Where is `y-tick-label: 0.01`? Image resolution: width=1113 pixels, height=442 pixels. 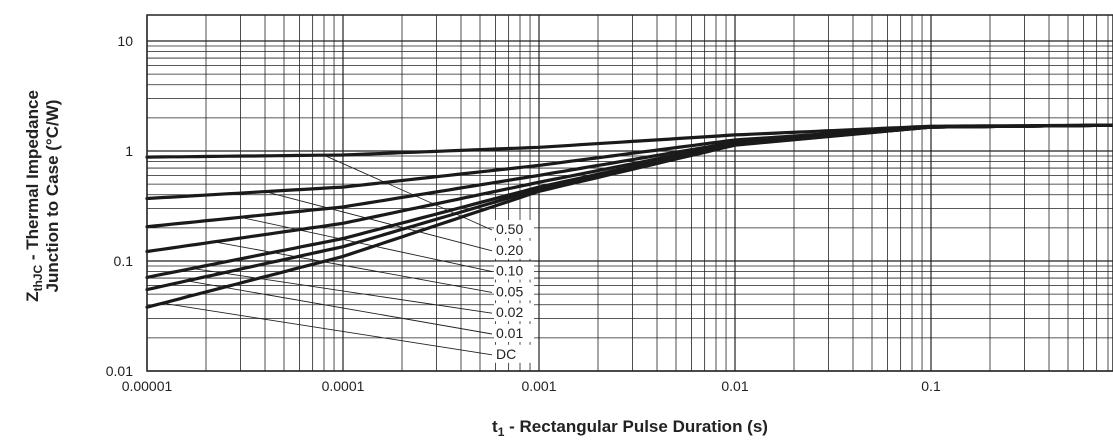 y-tick-label: 0.01 is located at coordinates (119, 371).